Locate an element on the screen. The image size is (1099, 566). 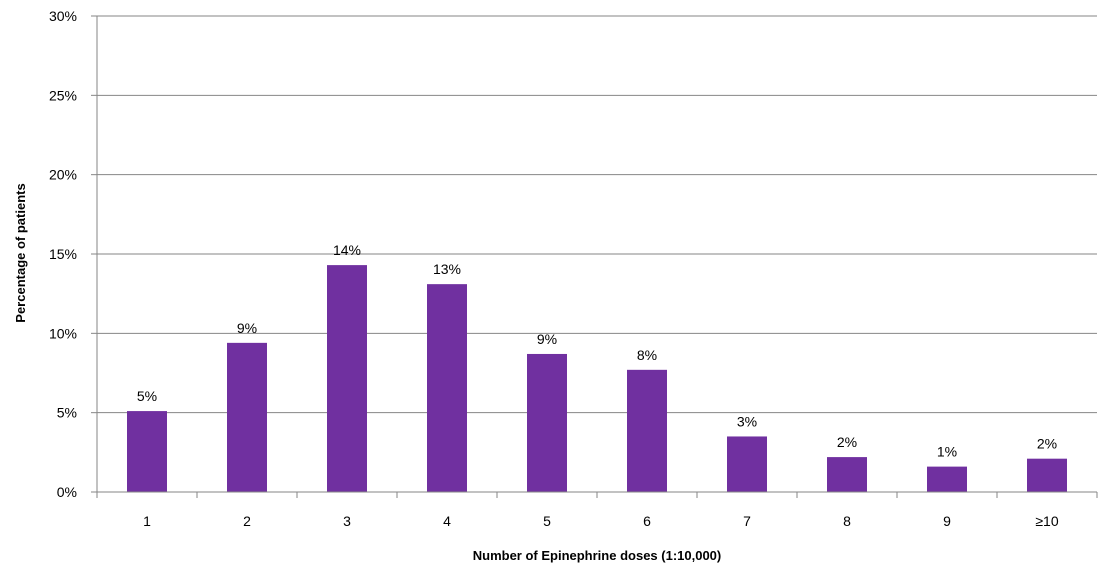
x-tick-label: ≥10 is located at coordinates (1046, 521).